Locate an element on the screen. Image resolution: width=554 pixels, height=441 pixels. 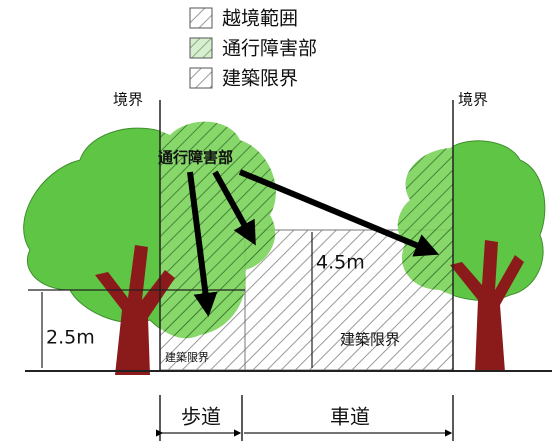
dimension-label: 4.5m is located at coordinates (340, 263).